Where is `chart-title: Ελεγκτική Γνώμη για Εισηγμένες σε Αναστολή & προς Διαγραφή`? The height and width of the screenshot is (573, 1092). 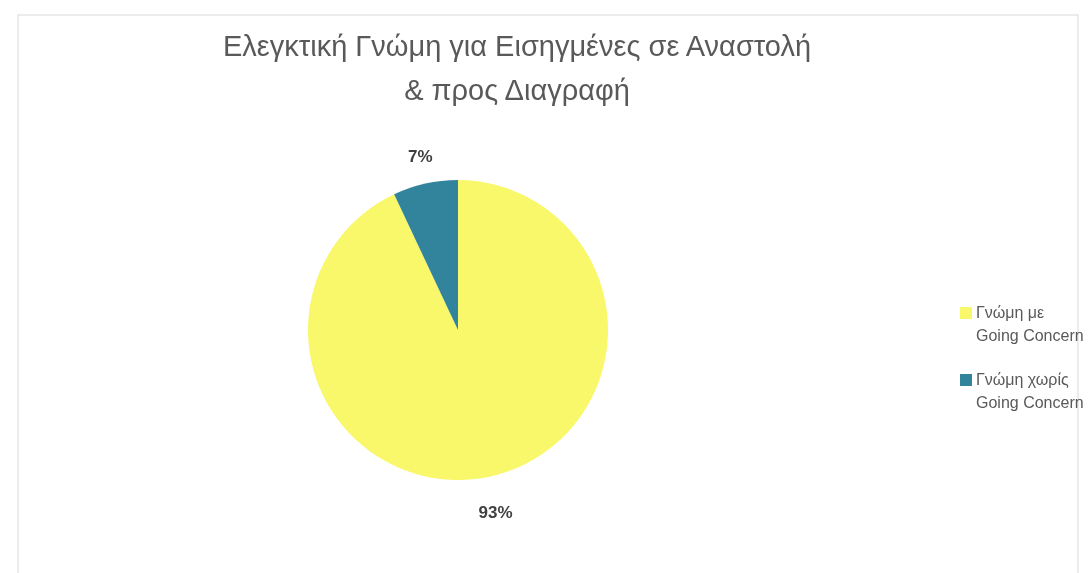
chart-title: Ελεγκτική Γνώμη για Εισηγμένες σε Αναστολή & προς Διαγραφή is located at coordinates (517, 68).